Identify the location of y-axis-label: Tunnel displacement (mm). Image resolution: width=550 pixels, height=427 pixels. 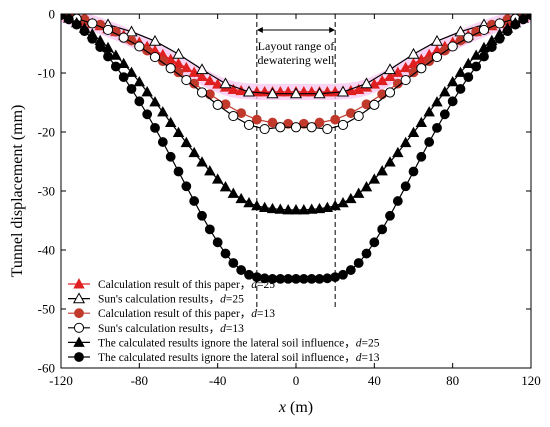
(17, 191).